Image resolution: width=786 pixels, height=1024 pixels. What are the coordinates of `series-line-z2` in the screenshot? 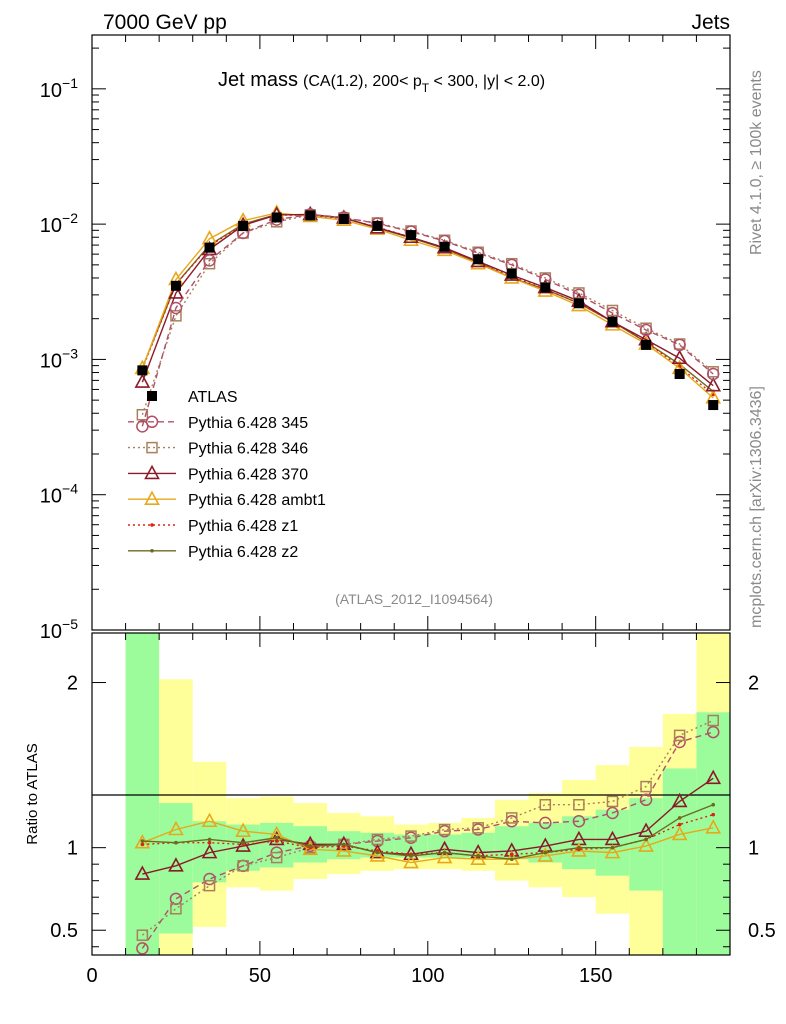 It's located at (427, 302).